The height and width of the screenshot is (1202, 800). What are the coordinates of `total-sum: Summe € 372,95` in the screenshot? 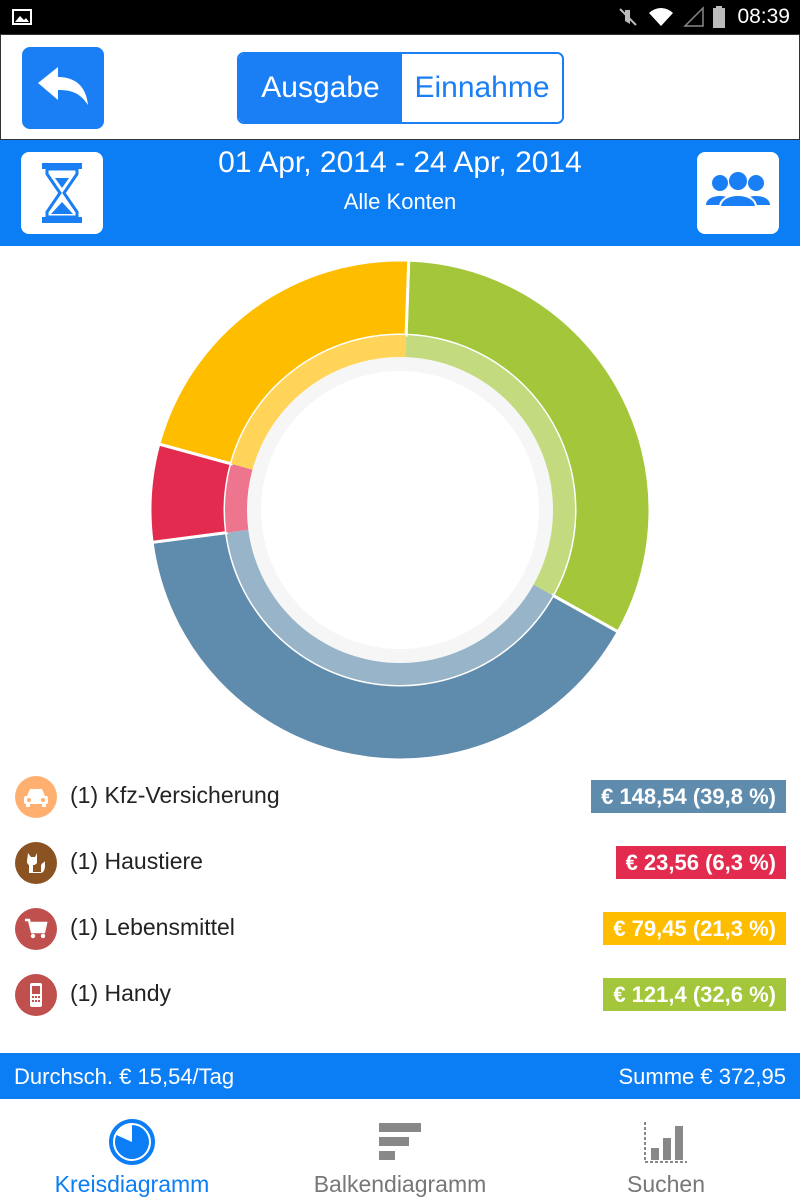 It's located at (702, 1076).